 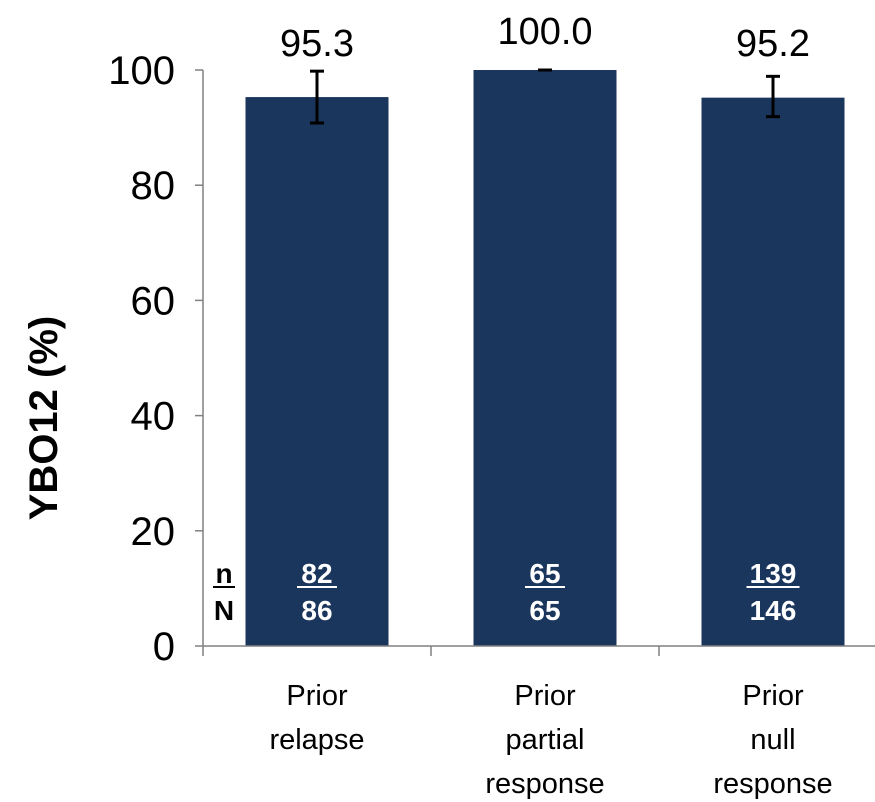 What do you see at coordinates (544, 610) in the screenshot?
I see `count-N: 65` at bounding box center [544, 610].